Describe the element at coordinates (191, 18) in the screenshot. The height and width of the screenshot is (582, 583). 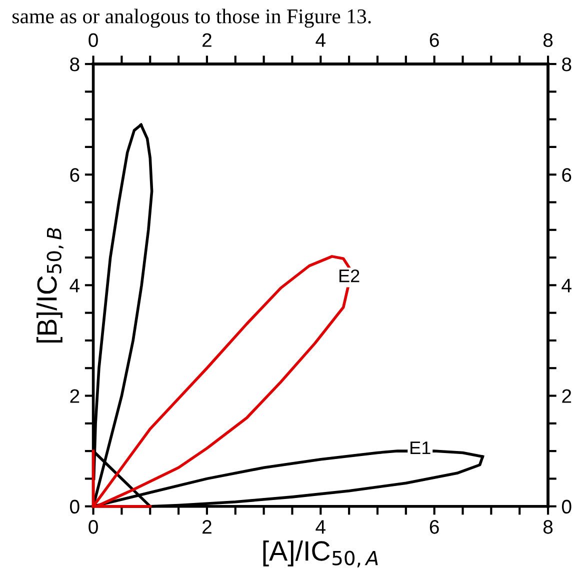
I see `text: same as or analogous to those in Figure 13.` at that location.